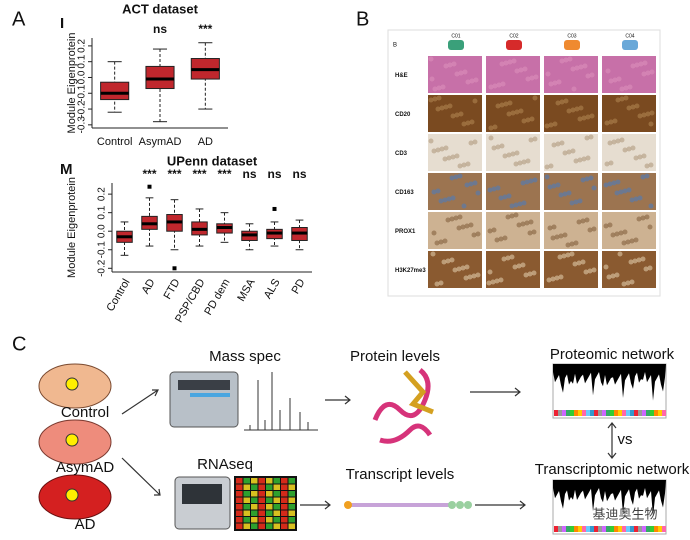 The width and height of the screenshot is (690, 540). I want to click on row-label: H3K27me3, so click(410, 271).